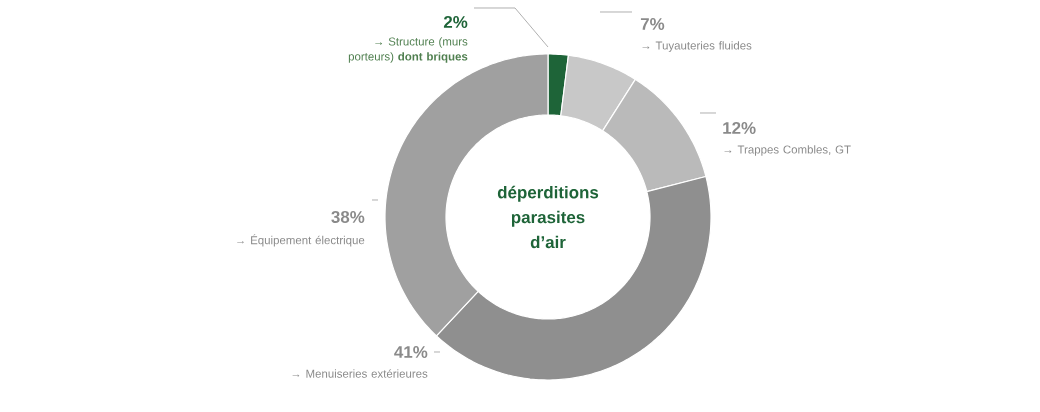 The image size is (1040, 412). Describe the element at coordinates (408, 50) in the screenshot. I see `slice-label: → Structure (murs porteurs) dont briques` at that location.